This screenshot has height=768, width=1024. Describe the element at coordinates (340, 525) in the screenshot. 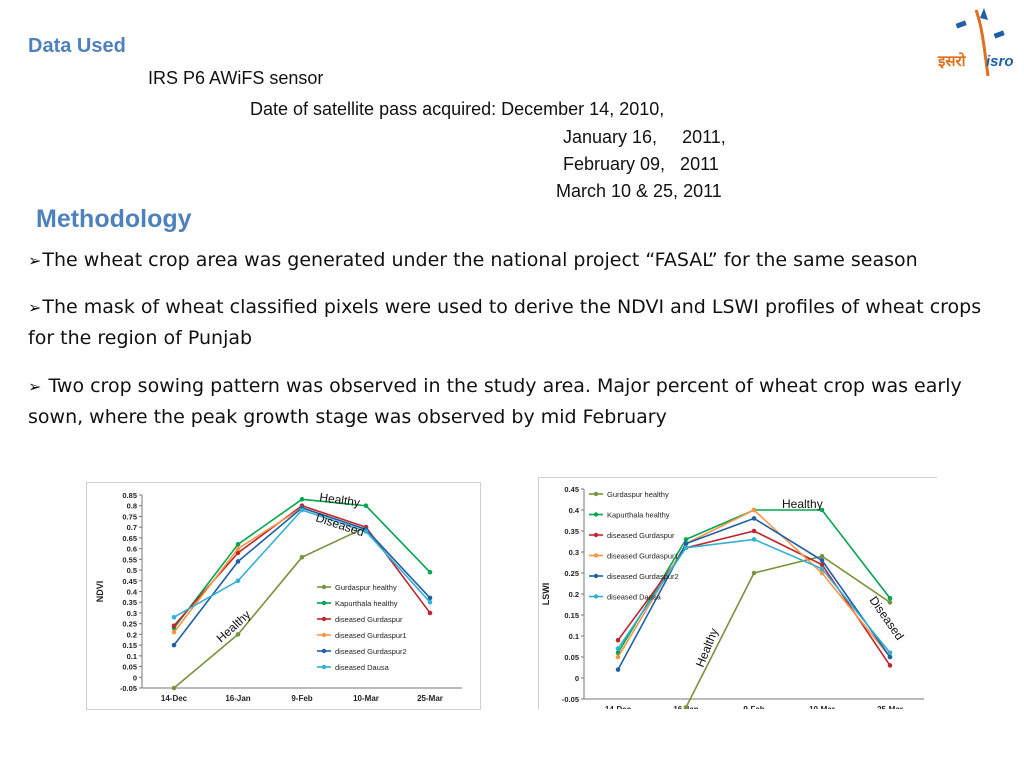

I see `annotation-label: Diseased` at that location.